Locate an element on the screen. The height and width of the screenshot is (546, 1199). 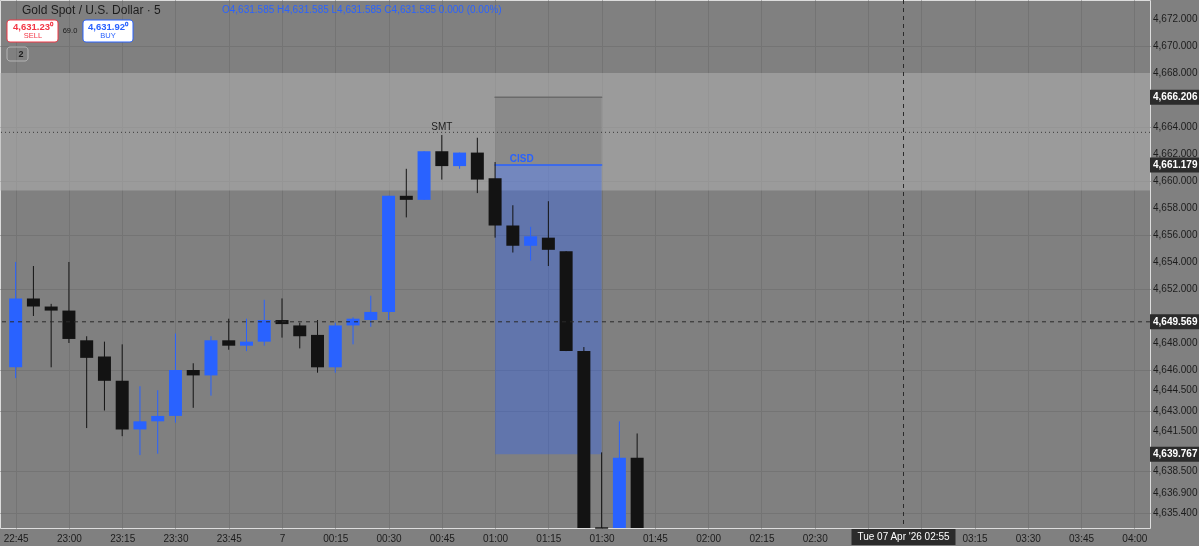
x-tick-label: 03:45 is located at coordinates (1082, 538).